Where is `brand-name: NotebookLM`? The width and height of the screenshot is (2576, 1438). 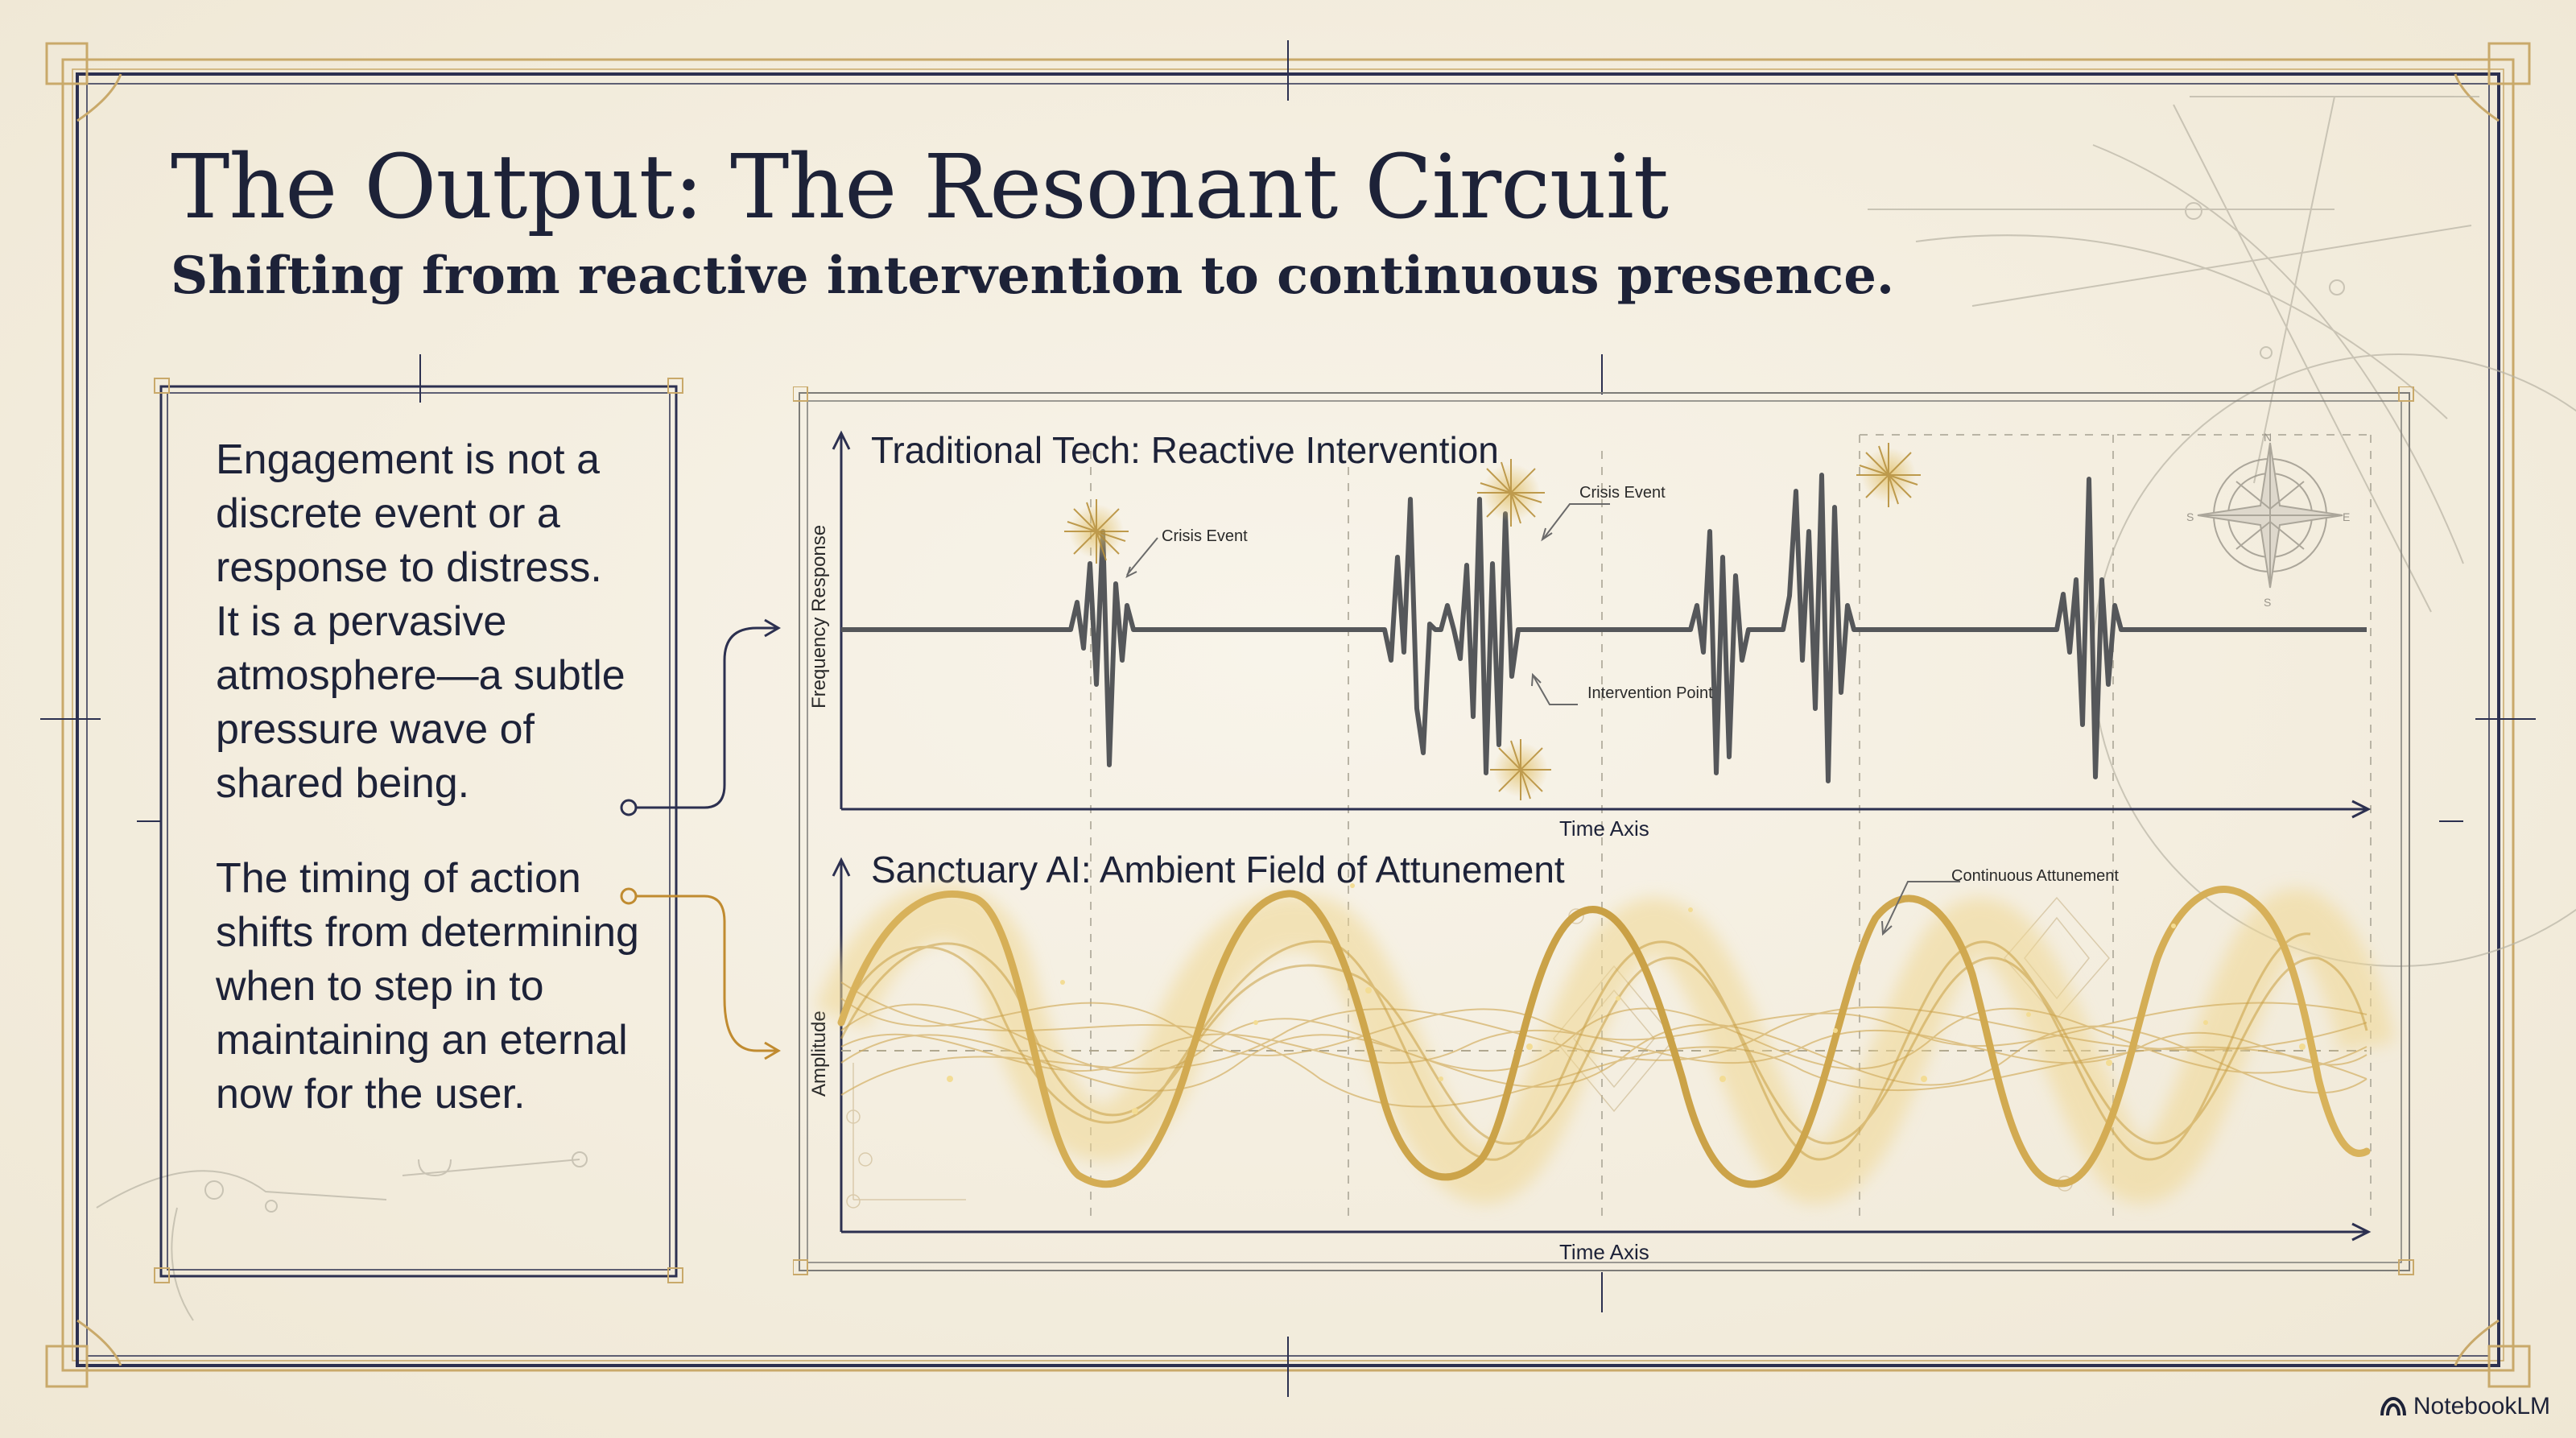 brand-name: NotebookLM is located at coordinates (2481, 1406).